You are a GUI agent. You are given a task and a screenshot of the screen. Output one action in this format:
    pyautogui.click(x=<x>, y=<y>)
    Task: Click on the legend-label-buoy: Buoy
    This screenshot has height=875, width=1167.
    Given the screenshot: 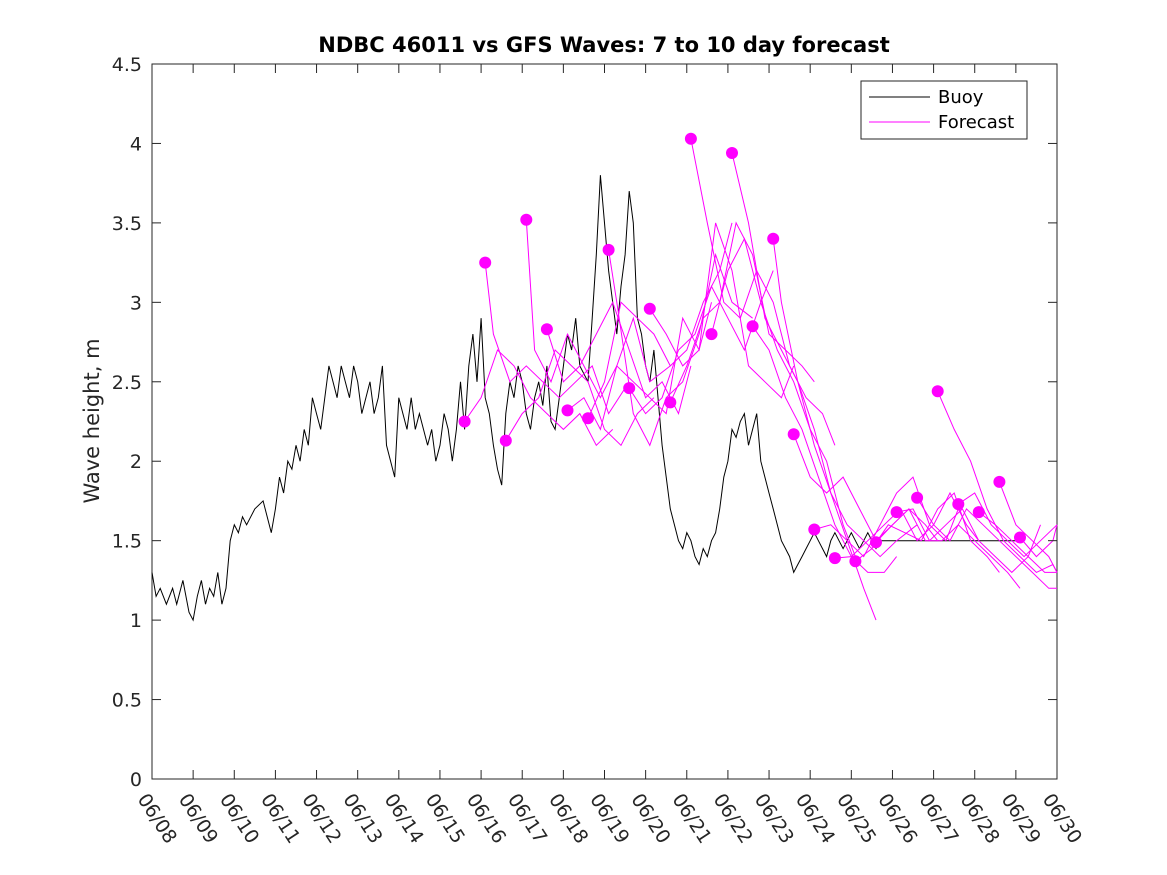 What is the action you would take?
    pyautogui.click(x=961, y=97)
    